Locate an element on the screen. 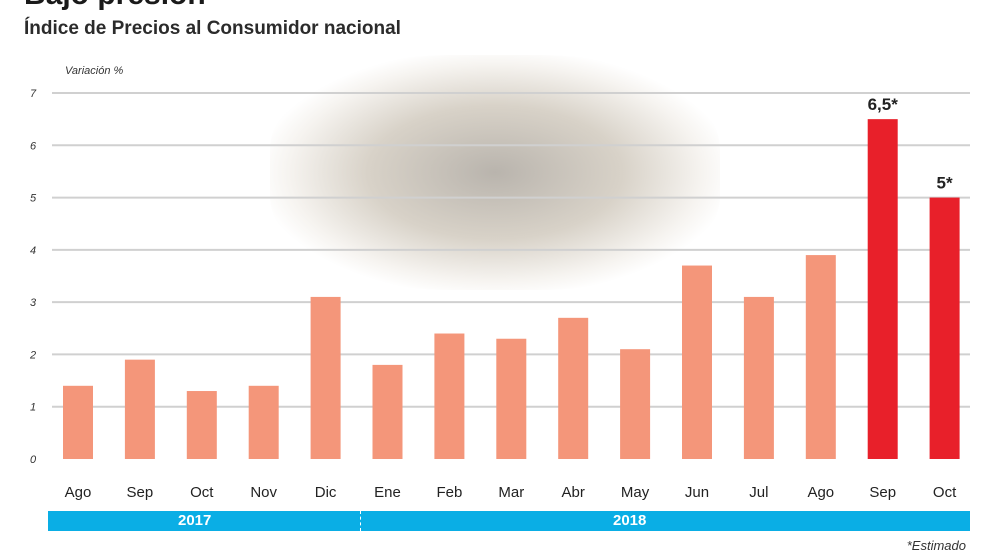 This screenshot has height=558, width=992. y-tick-label: 7 is located at coordinates (33, 94).